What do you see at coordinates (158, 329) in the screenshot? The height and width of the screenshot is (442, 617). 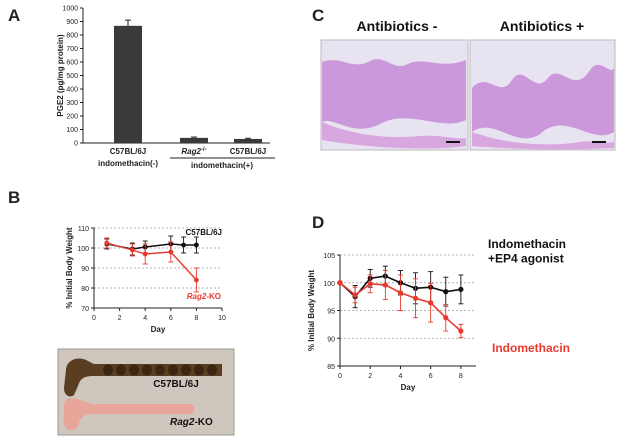 I see `panel-b-x-axis-label: Day` at bounding box center [158, 329].